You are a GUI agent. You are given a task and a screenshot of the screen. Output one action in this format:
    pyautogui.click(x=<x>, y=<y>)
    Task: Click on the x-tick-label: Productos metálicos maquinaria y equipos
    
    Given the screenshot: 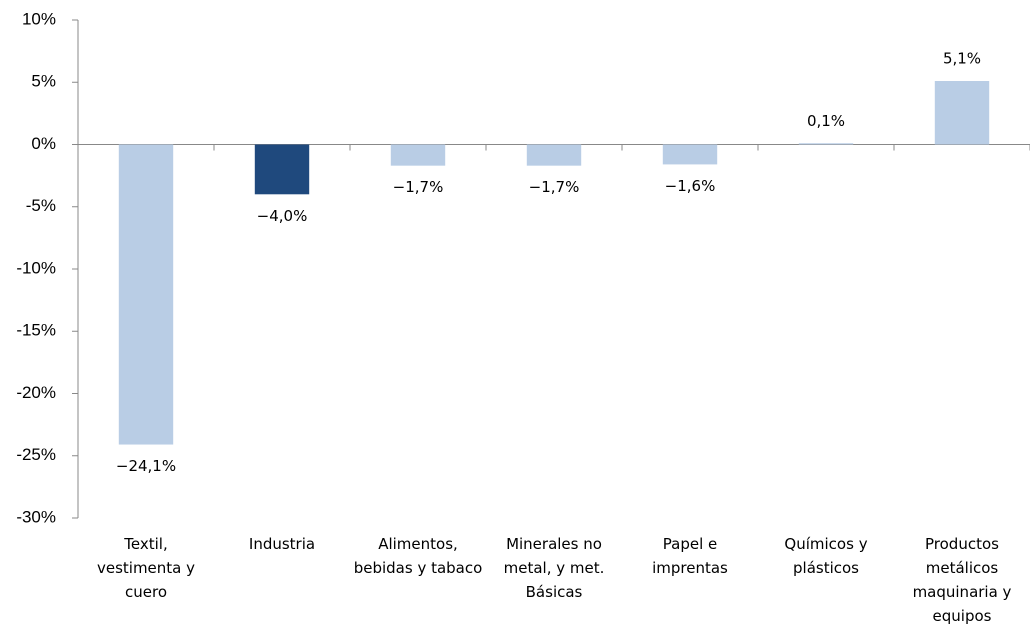 What is the action you would take?
    pyautogui.click(x=962, y=580)
    